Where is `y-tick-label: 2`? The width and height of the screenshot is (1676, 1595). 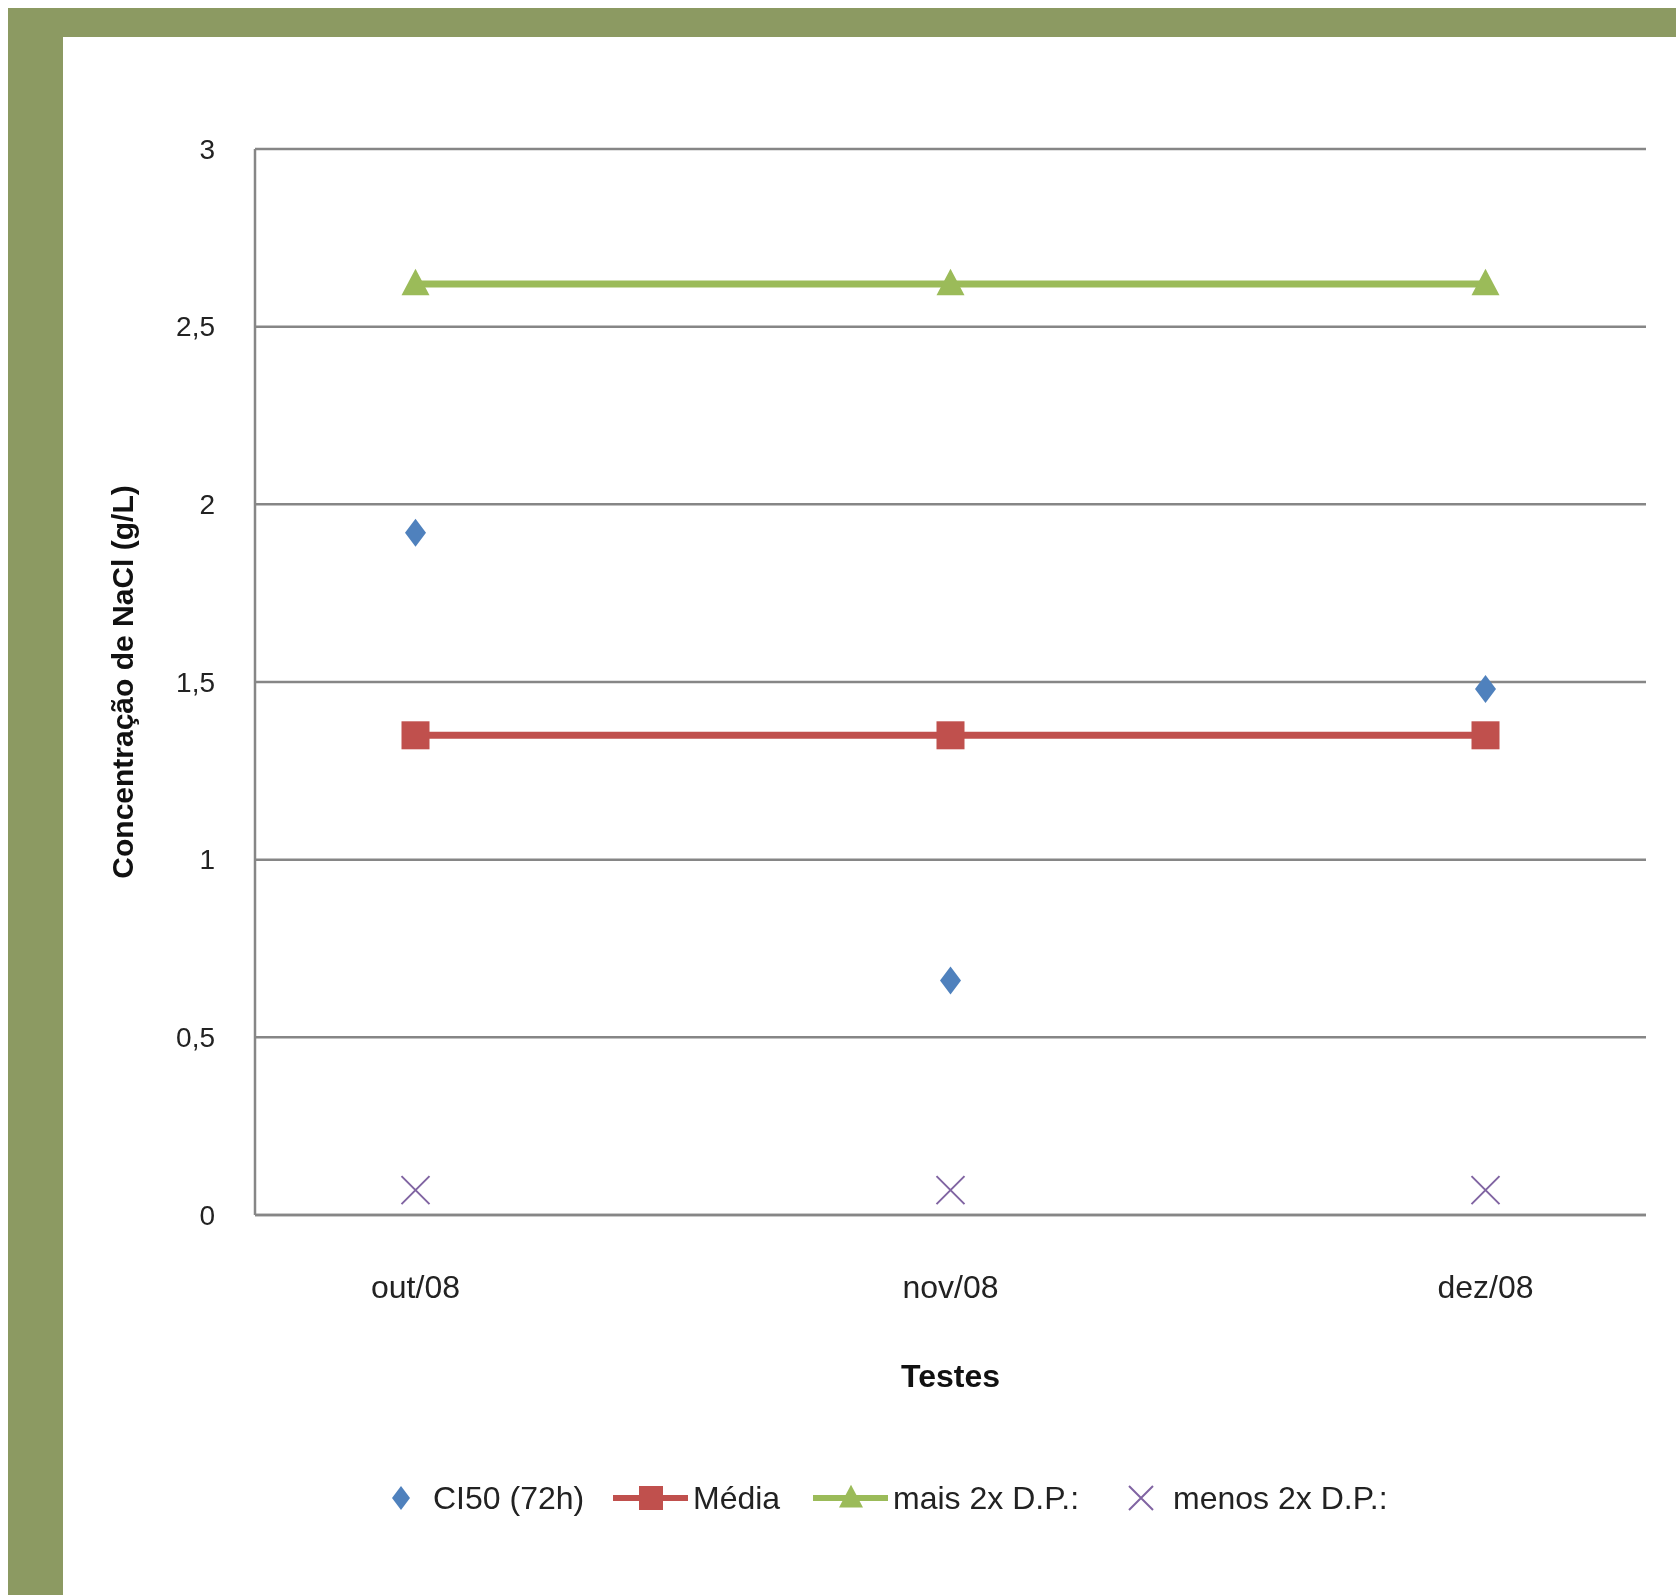
y-tick-label: 2 is located at coordinates (207, 505).